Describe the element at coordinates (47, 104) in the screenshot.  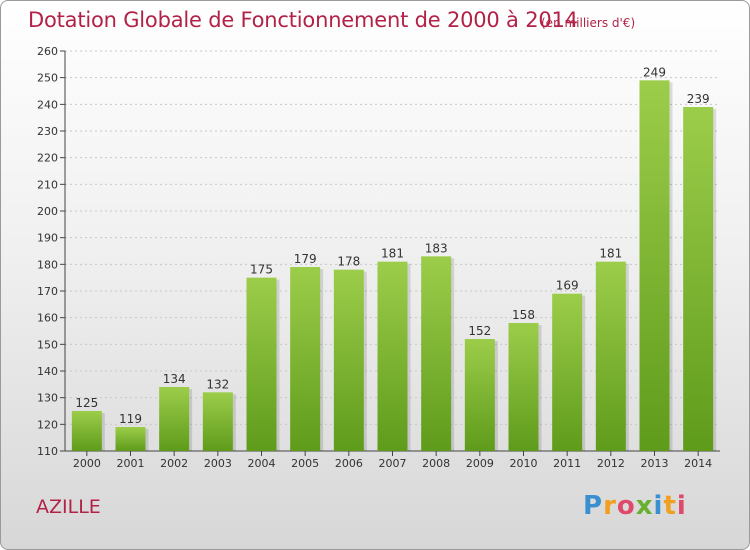
I see `y-tick-label: 240` at that location.